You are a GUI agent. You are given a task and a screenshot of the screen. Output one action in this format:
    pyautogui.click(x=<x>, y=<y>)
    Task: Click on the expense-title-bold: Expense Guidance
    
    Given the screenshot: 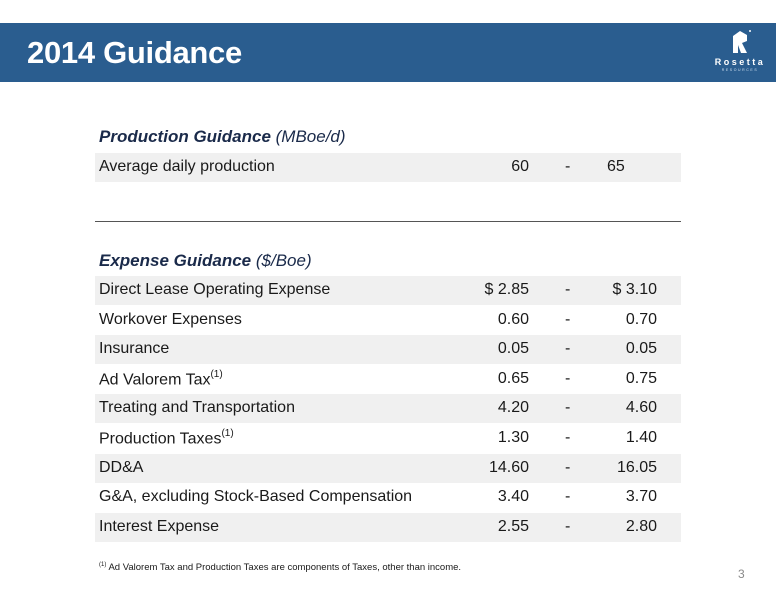 What is the action you would take?
    pyautogui.click(x=175, y=260)
    